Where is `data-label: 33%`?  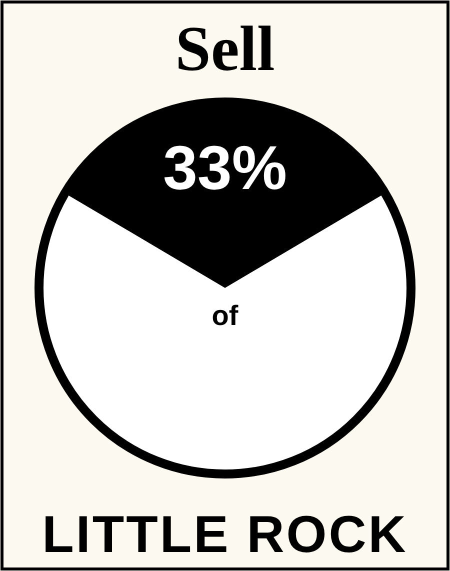 data-label: 33% is located at coordinates (225, 168).